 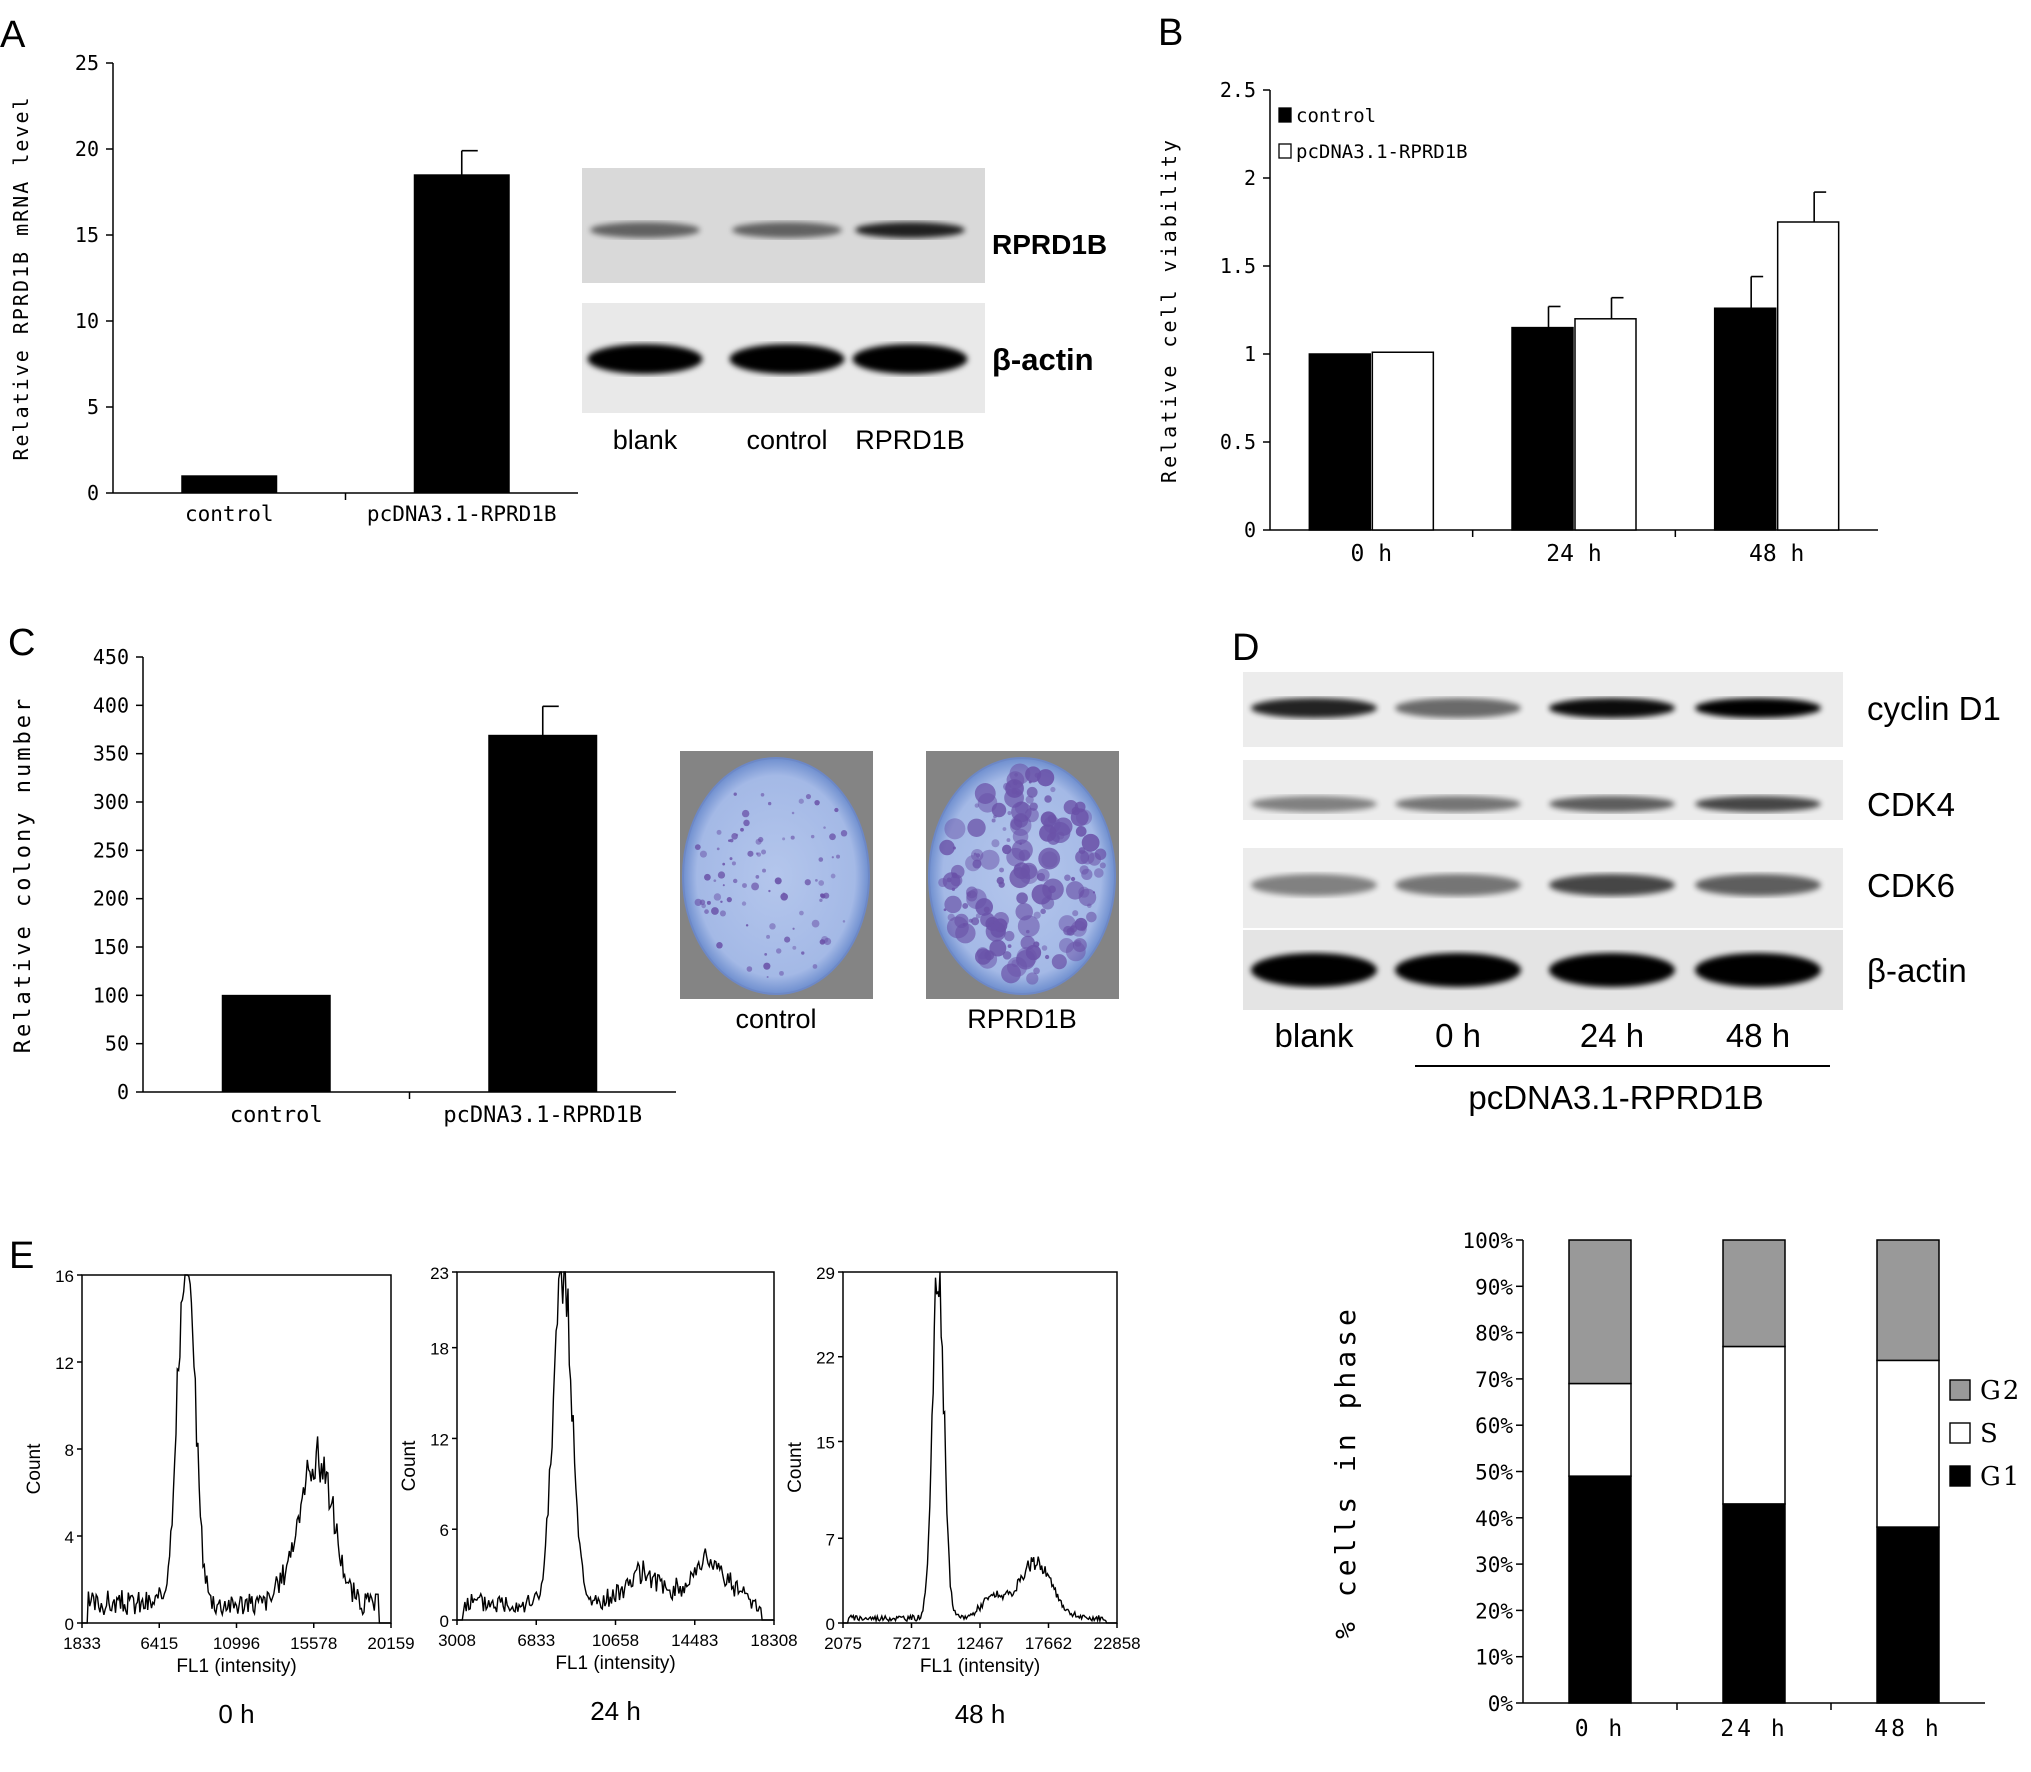 What do you see at coordinates (111, 754) in the screenshot?
I see `y-tick-label: 350` at bounding box center [111, 754].